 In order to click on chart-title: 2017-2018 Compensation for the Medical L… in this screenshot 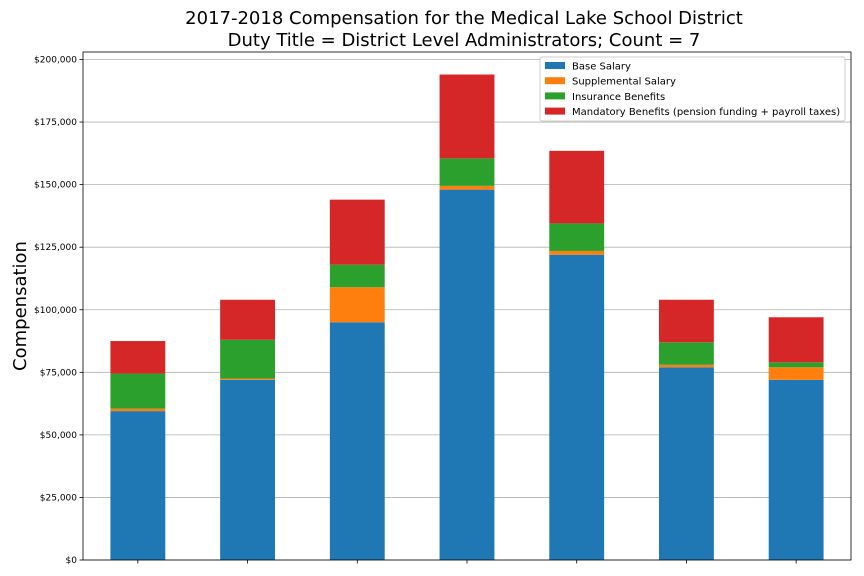, I will do `click(464, 18)`.